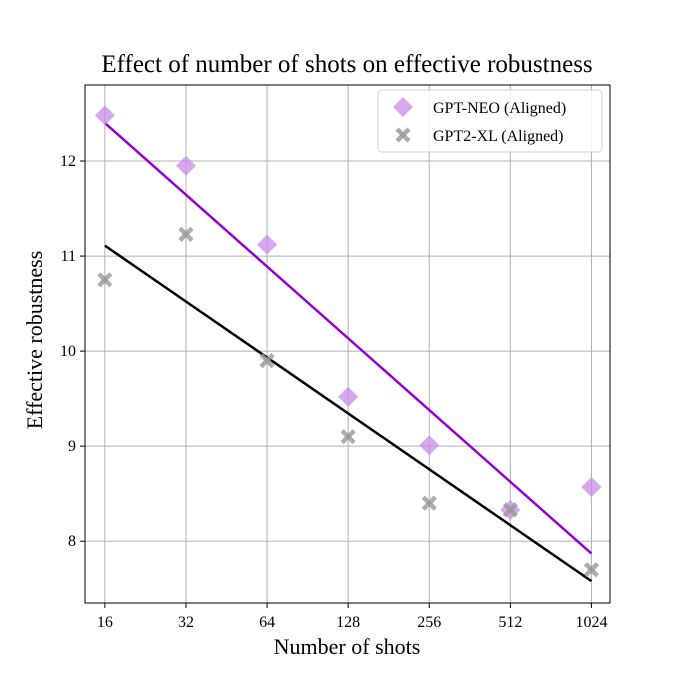  I want to click on legend-label: GPT2-XL (Aligned), so click(498, 136).